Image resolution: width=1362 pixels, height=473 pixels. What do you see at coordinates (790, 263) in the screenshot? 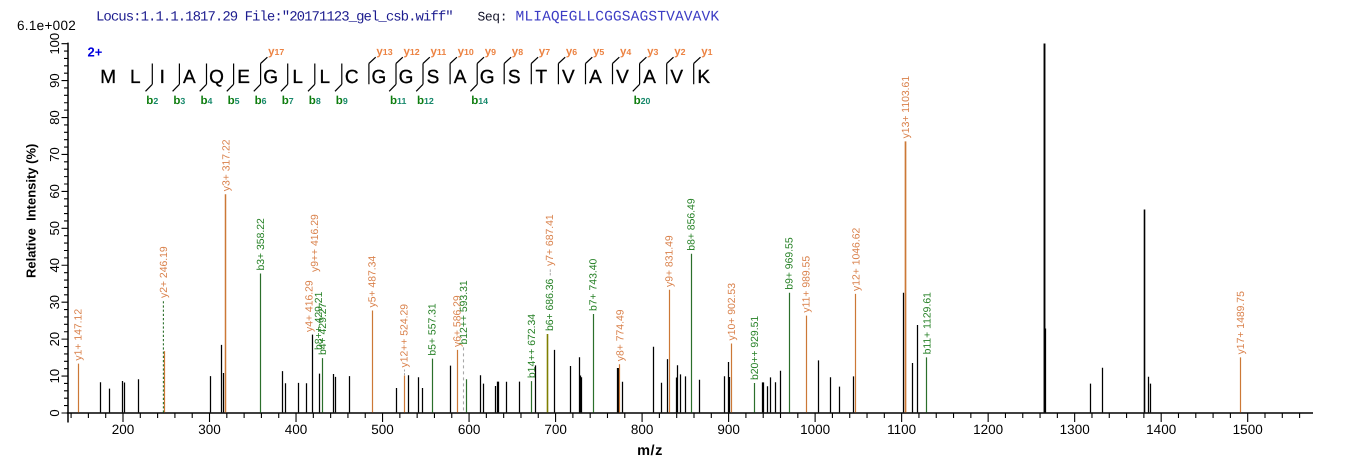
I see `svg-text: b9+ 969.55` at bounding box center [790, 263].